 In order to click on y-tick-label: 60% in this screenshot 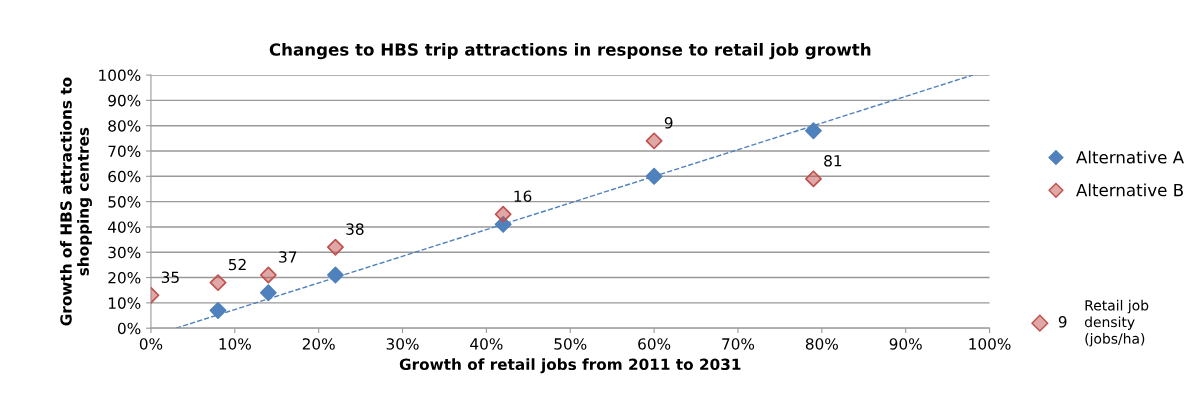, I will do `click(124, 176)`.